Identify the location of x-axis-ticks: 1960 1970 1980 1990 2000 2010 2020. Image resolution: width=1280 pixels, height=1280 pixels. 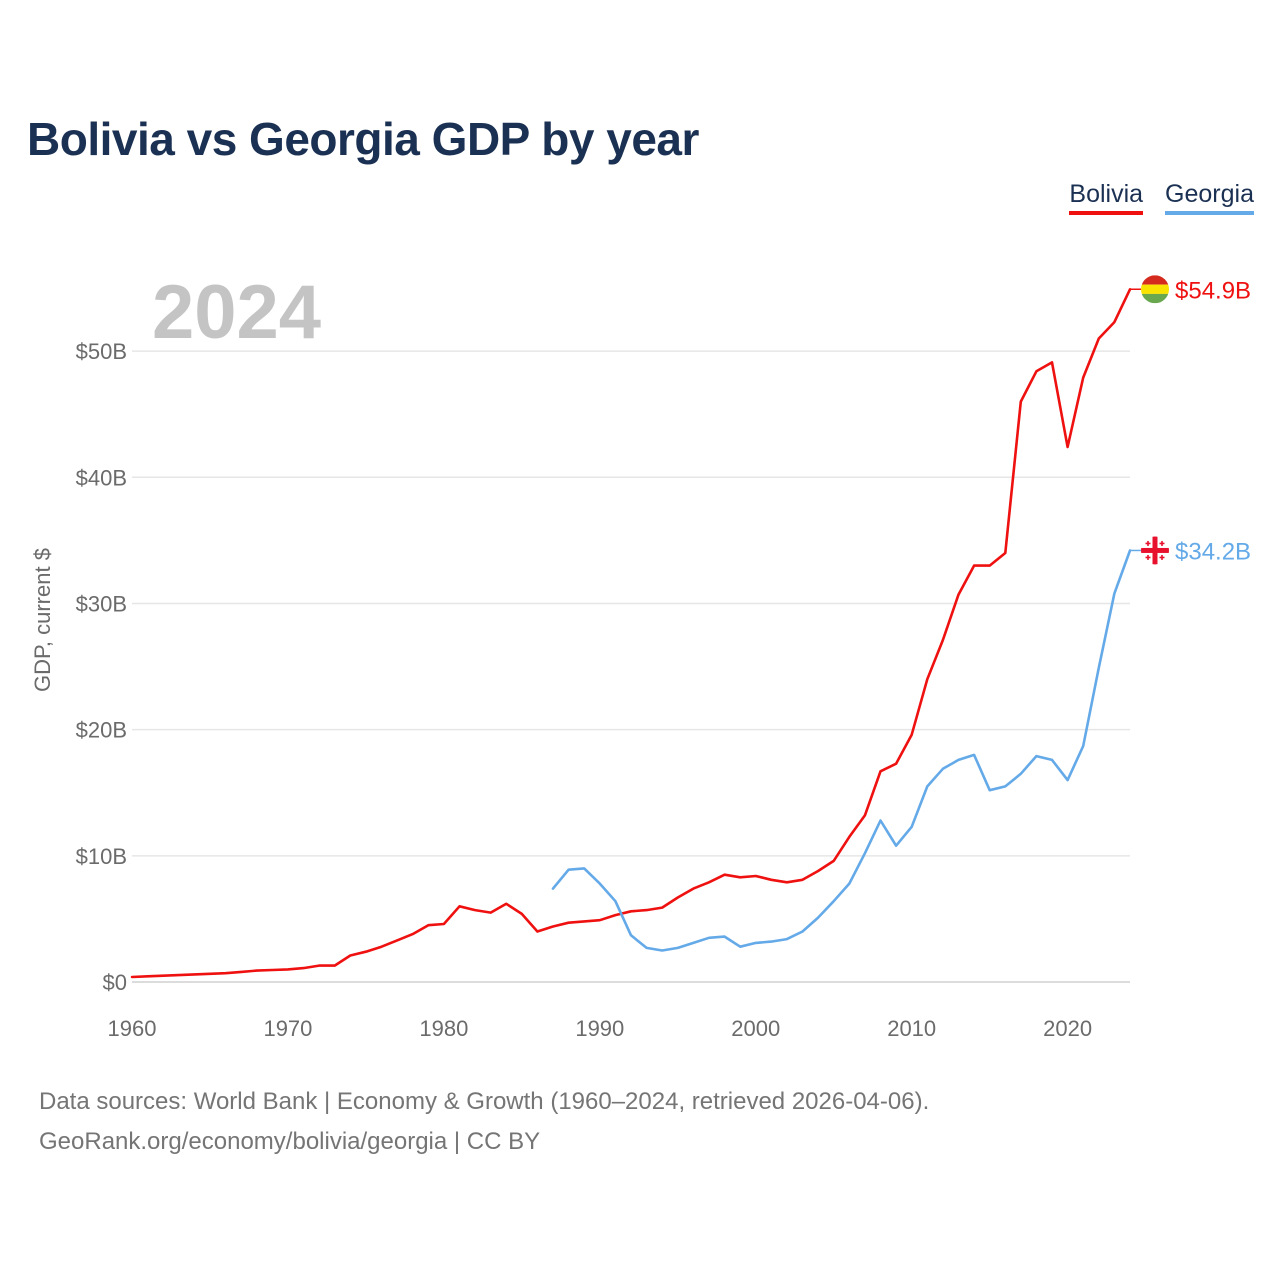
(600, 1028).